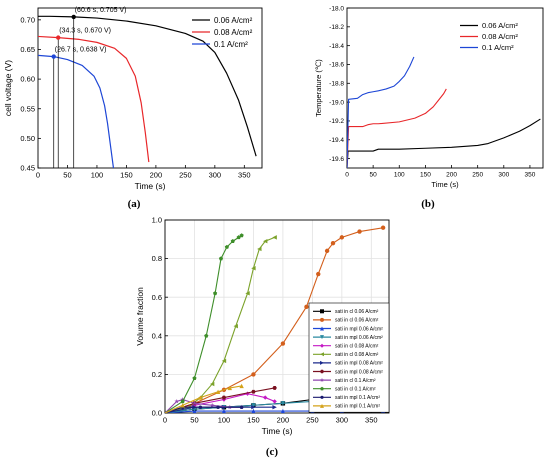 The height and width of the screenshot is (462, 550). I want to click on legend-label: sati in mpl 0.06 A/cm², so click(359, 329).